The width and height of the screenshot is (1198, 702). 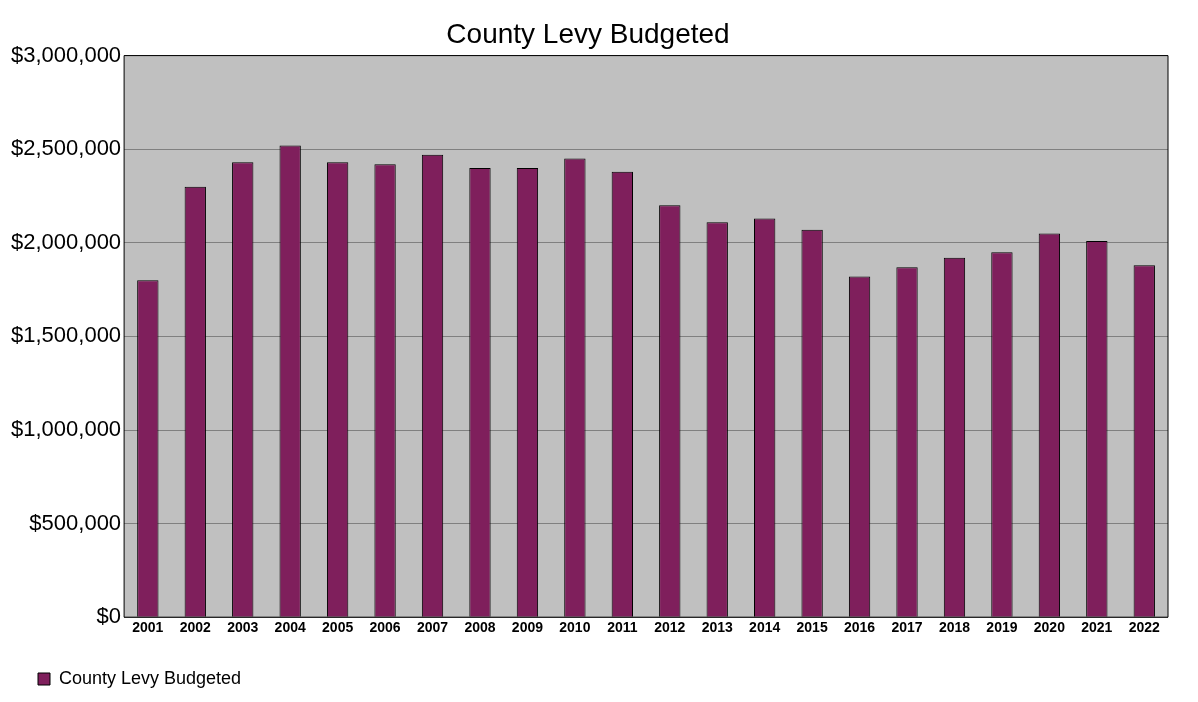 What do you see at coordinates (1144, 627) in the screenshot?
I see `x-tick-label: 2022` at bounding box center [1144, 627].